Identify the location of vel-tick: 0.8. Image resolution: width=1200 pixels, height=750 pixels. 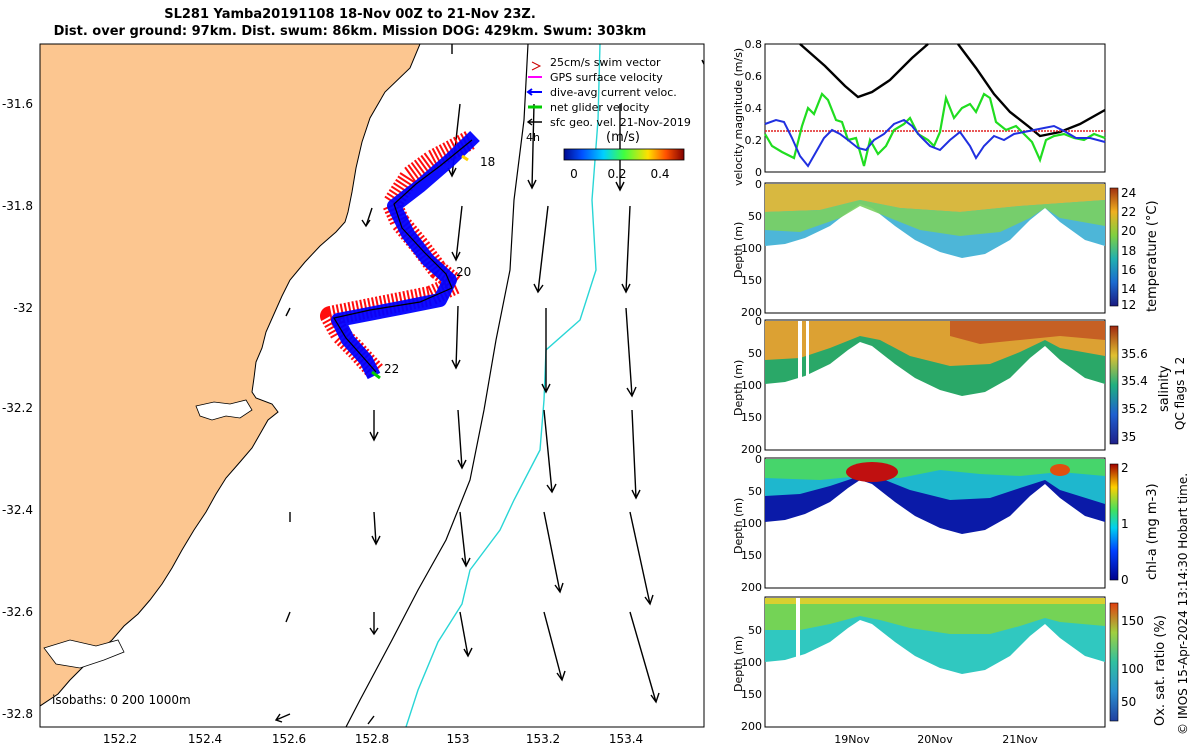
(754, 44).